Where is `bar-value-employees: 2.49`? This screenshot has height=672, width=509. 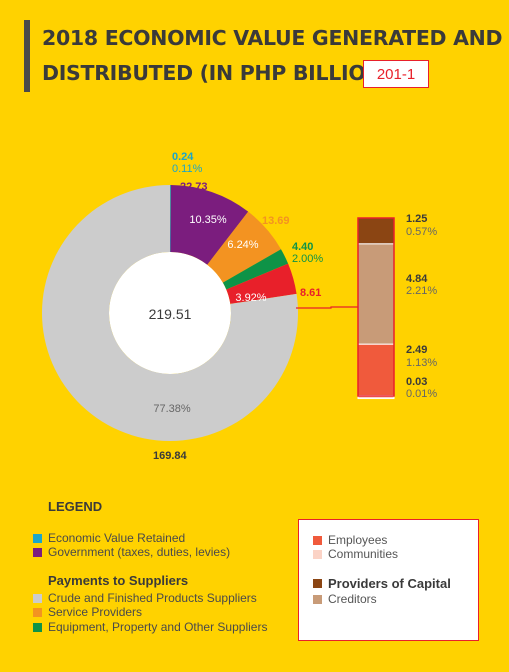 bar-value-employees: 2.49 is located at coordinates (416, 350).